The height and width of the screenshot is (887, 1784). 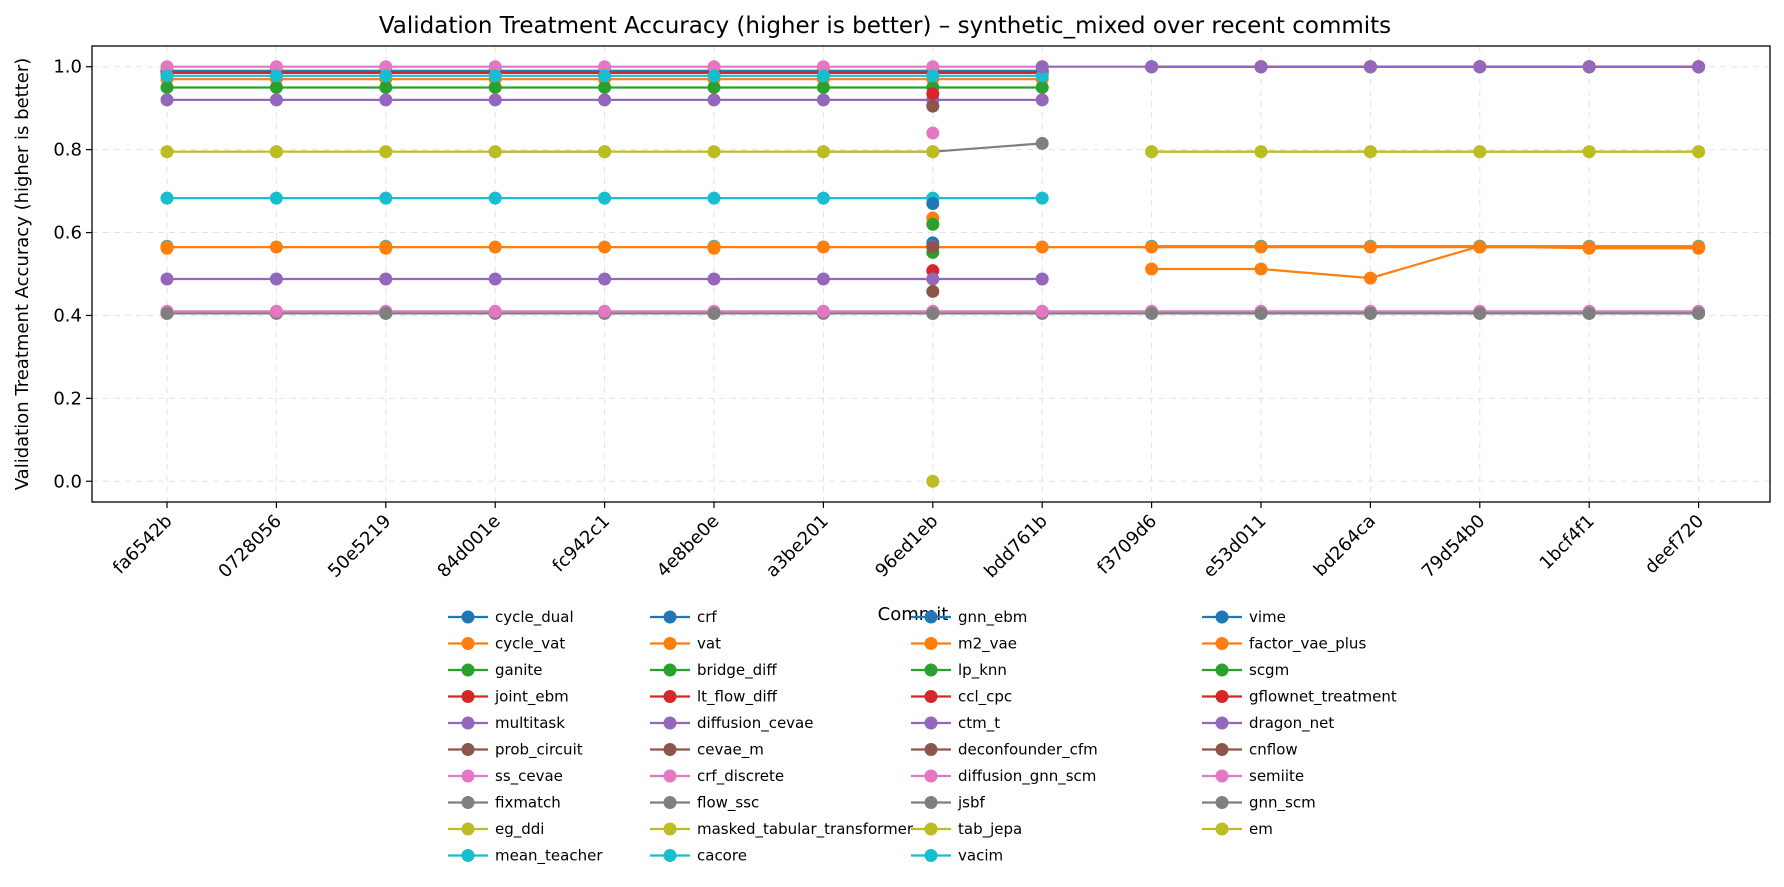 I want to click on legend-label: gflownet_treatment, so click(x=1323, y=697).